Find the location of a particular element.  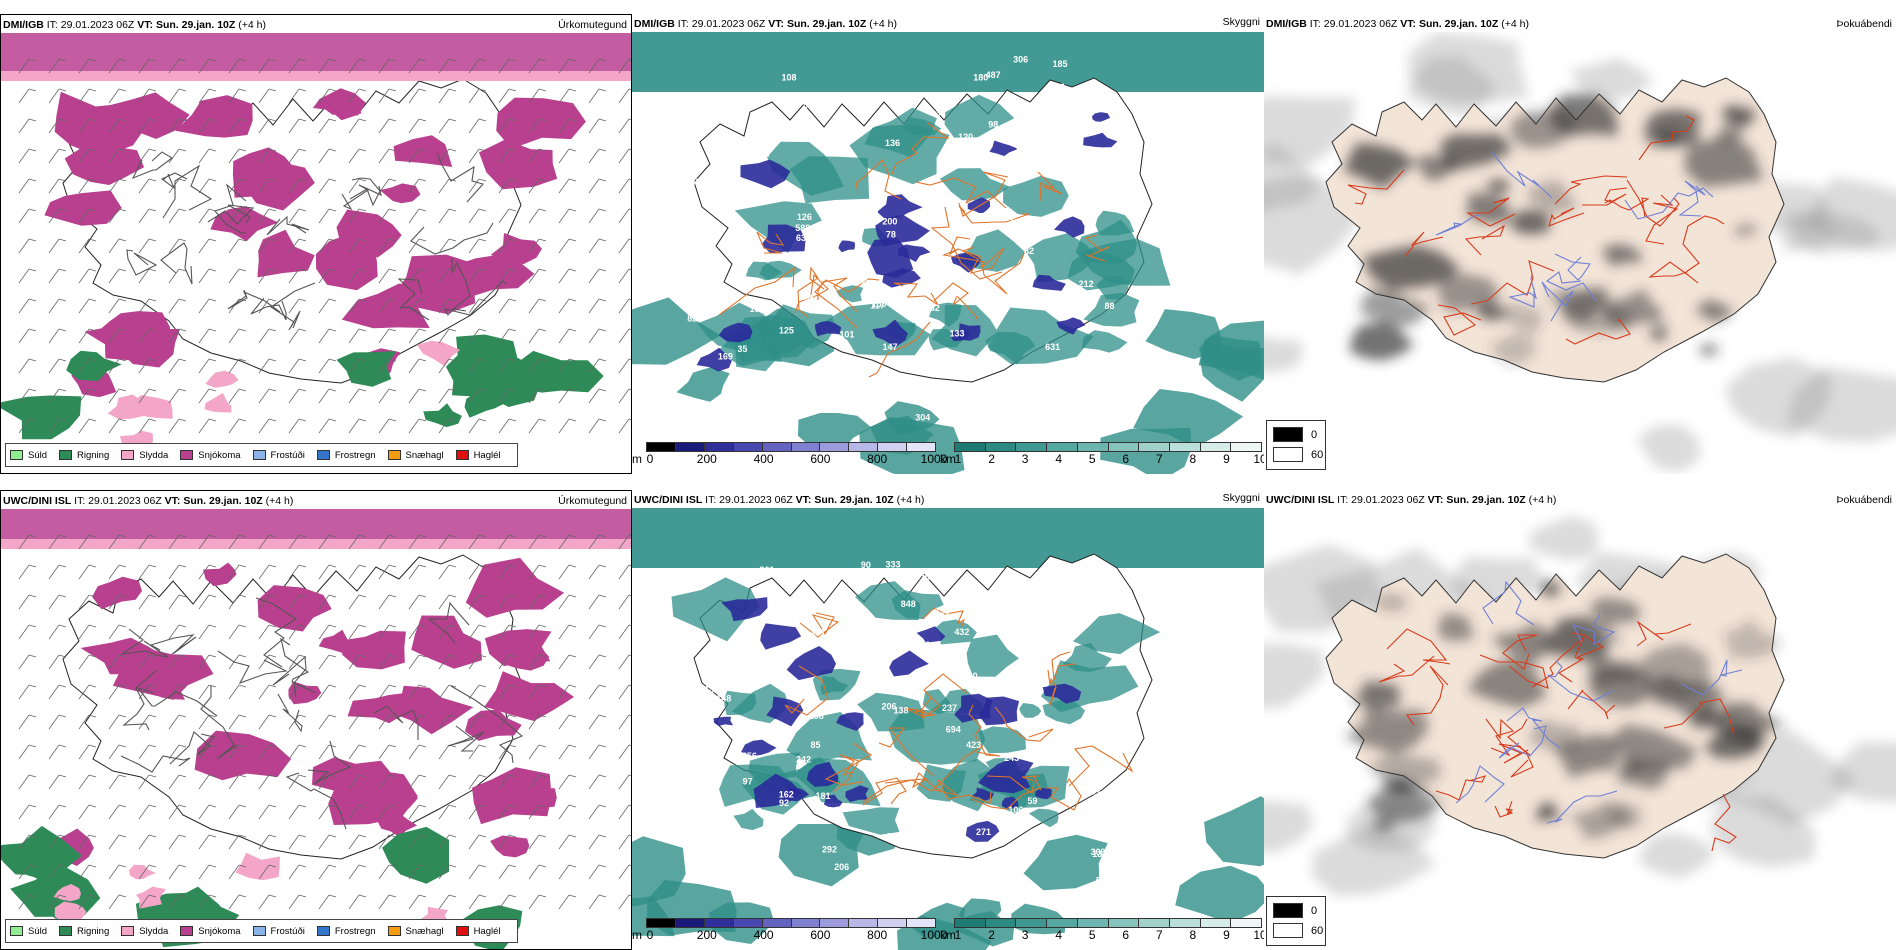

ceiling-label: 206 is located at coordinates (888, 706).